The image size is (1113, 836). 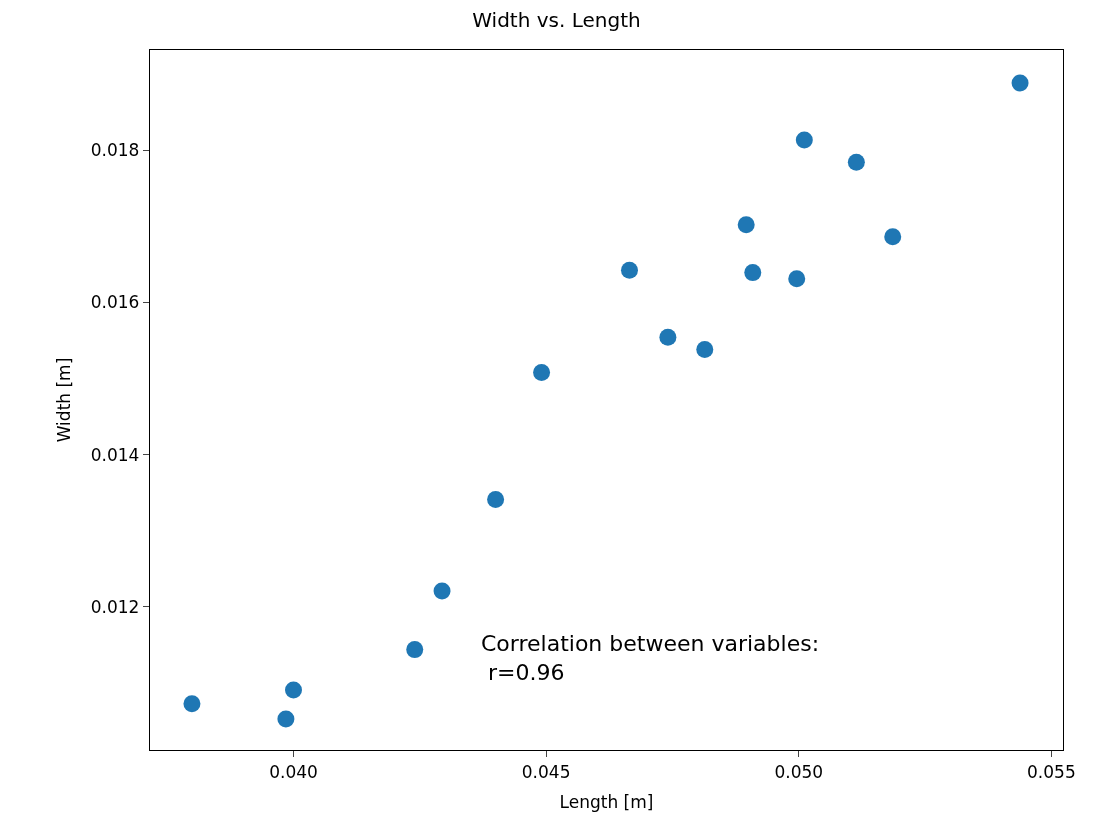 I want to click on x-tick-label: 0.040, so click(x=293, y=771).